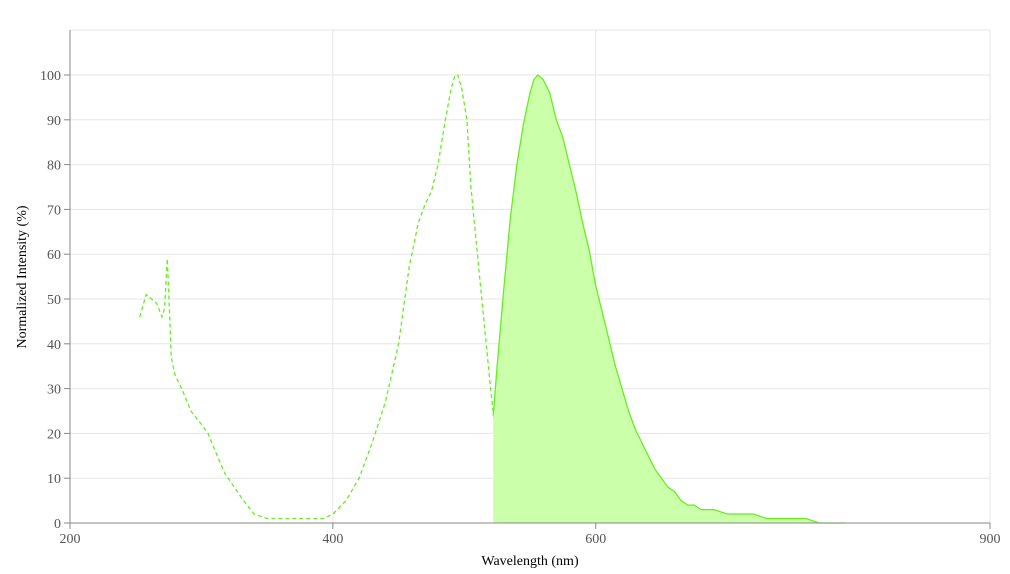  Describe the element at coordinates (595, 539) in the screenshot. I see `x-tick-label: 600` at that location.